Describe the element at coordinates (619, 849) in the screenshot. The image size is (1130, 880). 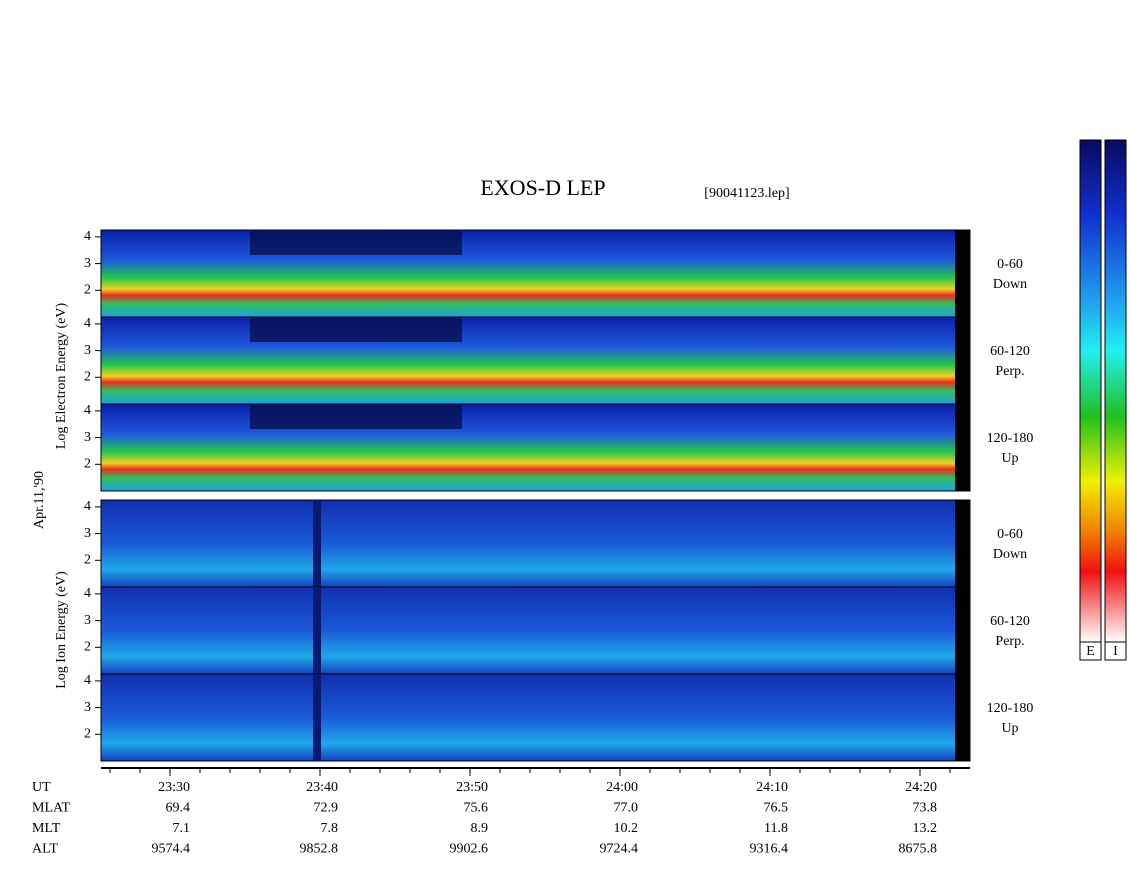
I see `row-value: 9724.4` at that location.